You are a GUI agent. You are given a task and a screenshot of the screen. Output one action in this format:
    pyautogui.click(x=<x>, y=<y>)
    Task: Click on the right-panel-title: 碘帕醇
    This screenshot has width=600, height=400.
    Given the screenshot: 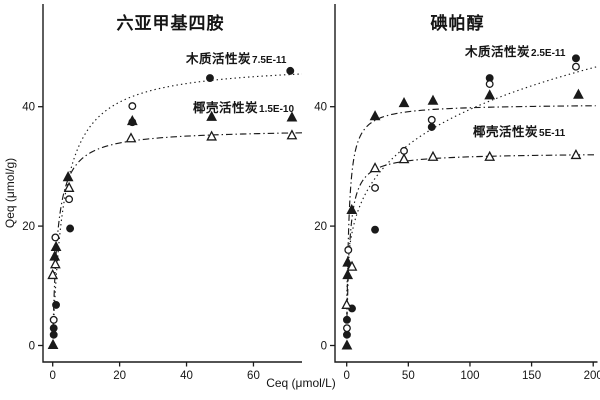 What is the action you would take?
    pyautogui.click(x=457, y=23)
    